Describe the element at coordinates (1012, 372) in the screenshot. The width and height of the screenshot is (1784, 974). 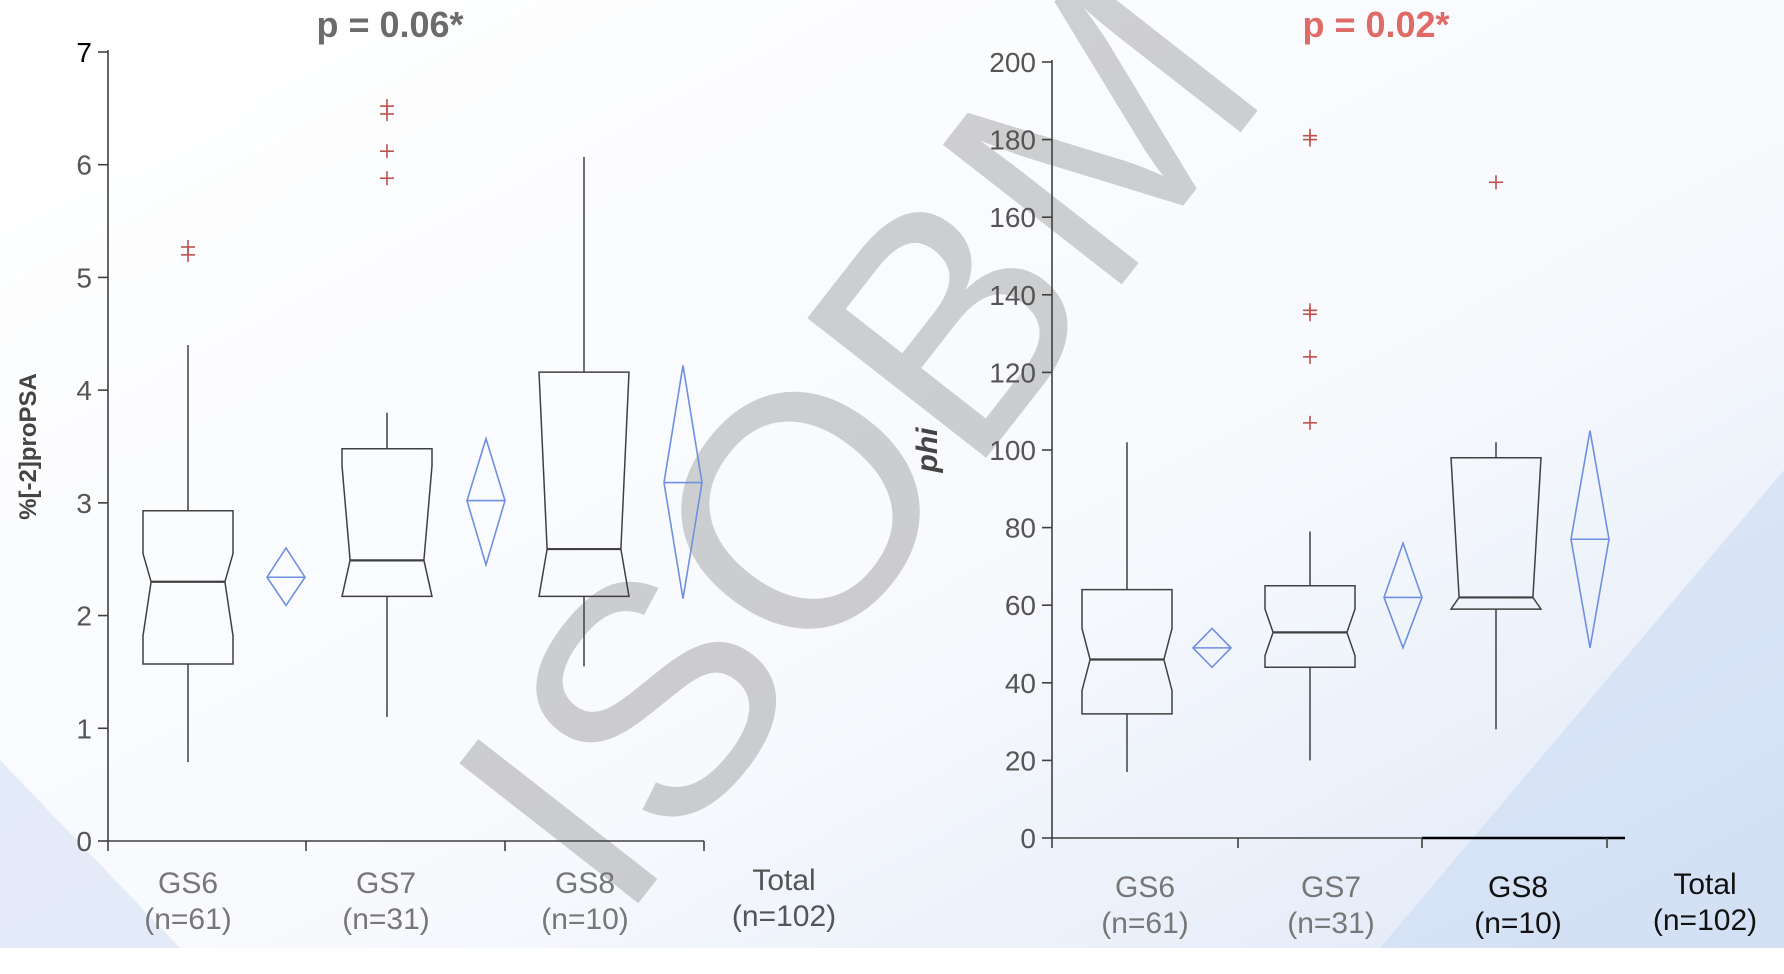
I see `y-tick-label: 120` at that location.